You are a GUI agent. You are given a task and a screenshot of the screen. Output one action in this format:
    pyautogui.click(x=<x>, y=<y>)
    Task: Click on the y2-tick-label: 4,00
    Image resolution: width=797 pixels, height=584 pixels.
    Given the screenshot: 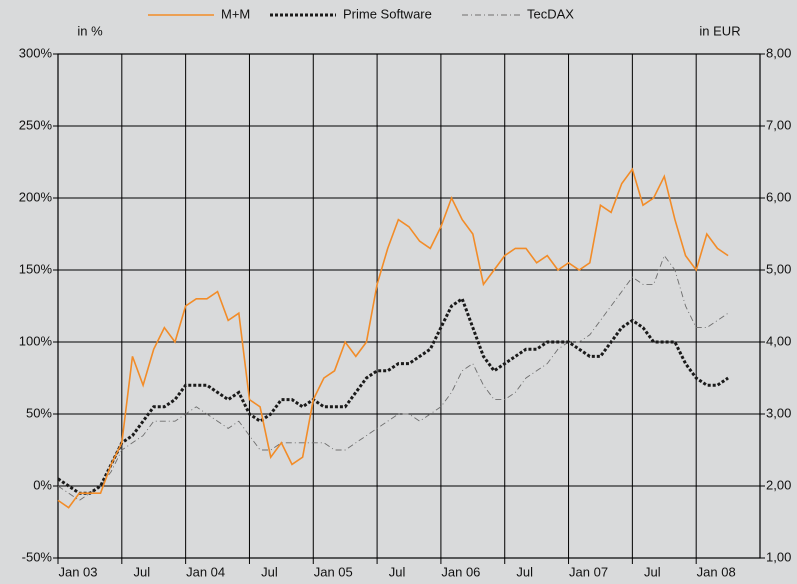 What is the action you would take?
    pyautogui.click(x=778, y=340)
    